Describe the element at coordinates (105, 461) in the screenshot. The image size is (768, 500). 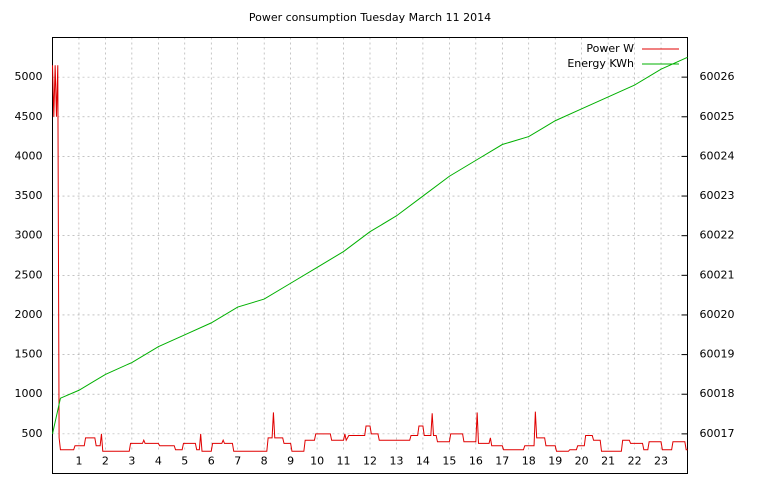
I see `x-tick-label: 2` at that location.